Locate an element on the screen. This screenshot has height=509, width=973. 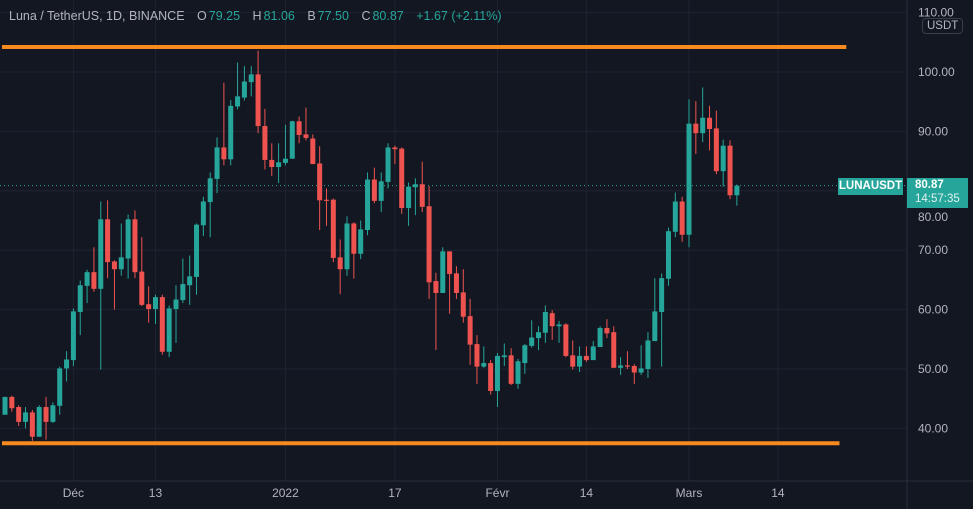
price-tick-label: 50.00 is located at coordinates (933, 369).